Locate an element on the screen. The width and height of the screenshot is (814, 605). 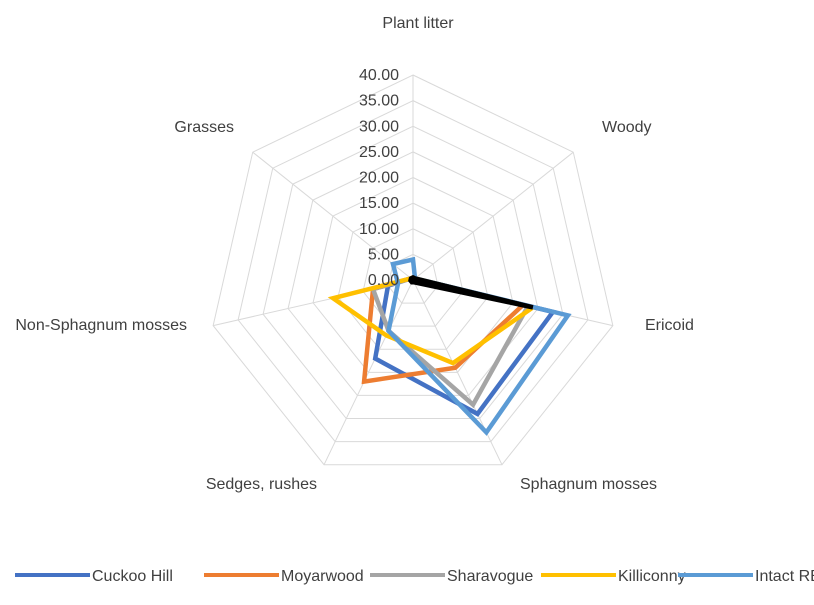
tick-label: 0.00 is located at coordinates (383, 280).